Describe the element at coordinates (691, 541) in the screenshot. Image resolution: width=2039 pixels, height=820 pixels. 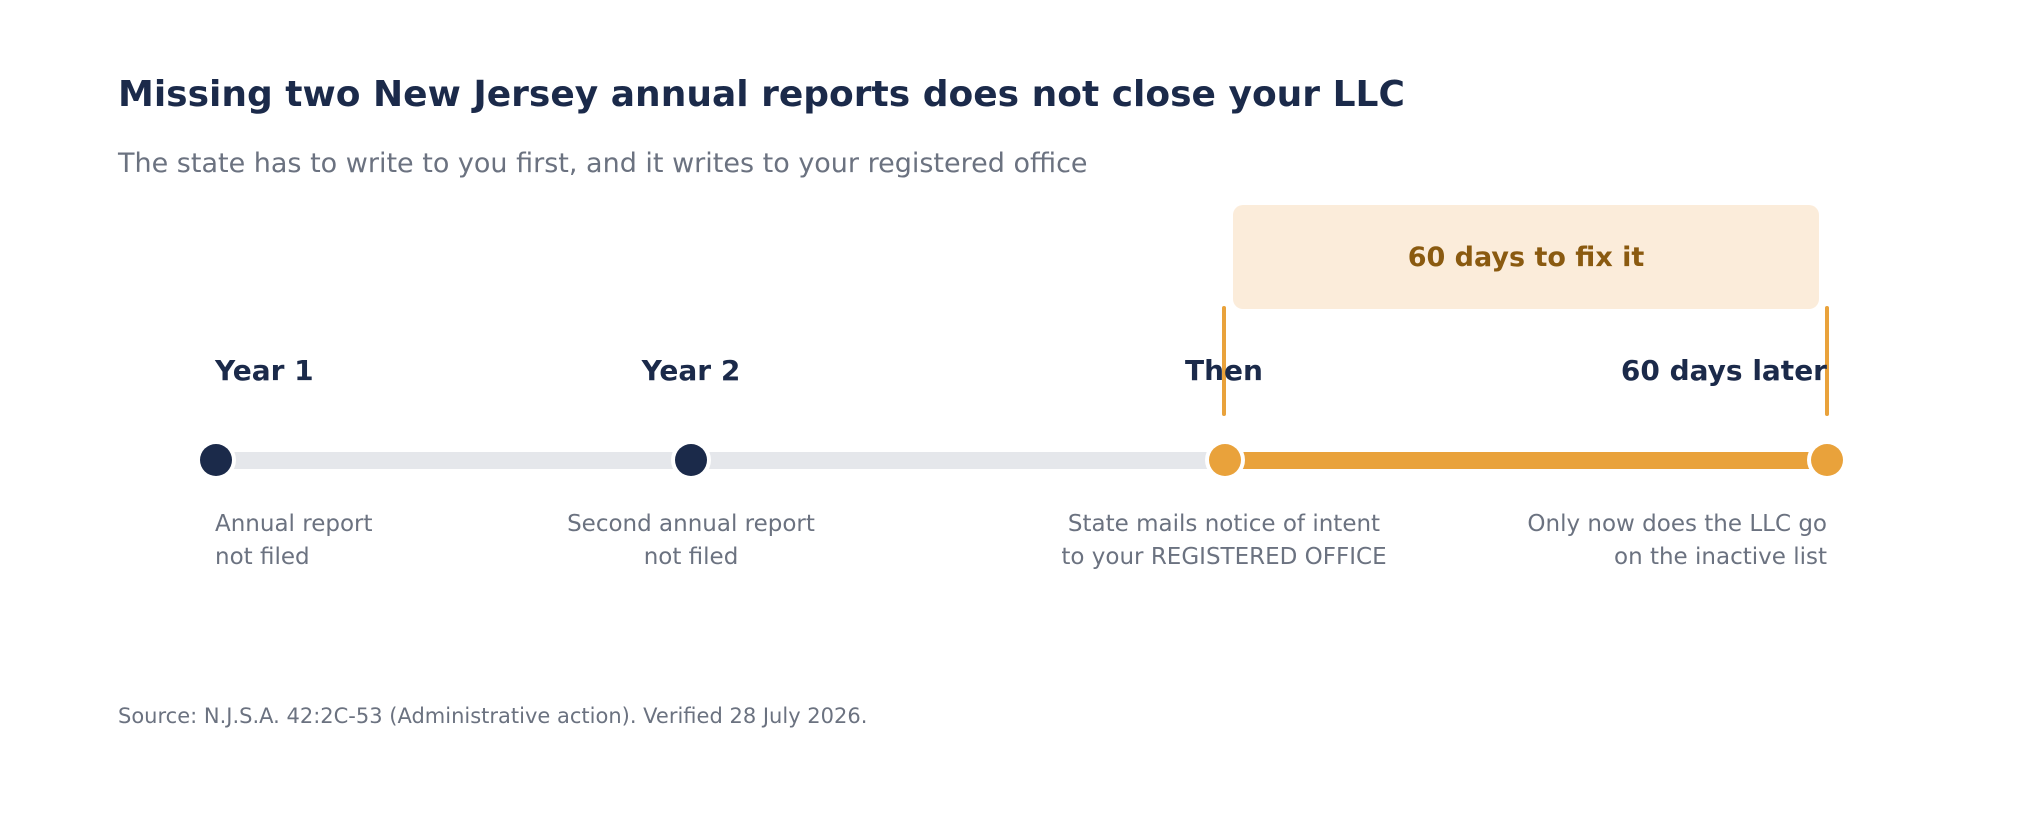
I see `milestone-desc-year-2: Second annual report not filed` at that location.